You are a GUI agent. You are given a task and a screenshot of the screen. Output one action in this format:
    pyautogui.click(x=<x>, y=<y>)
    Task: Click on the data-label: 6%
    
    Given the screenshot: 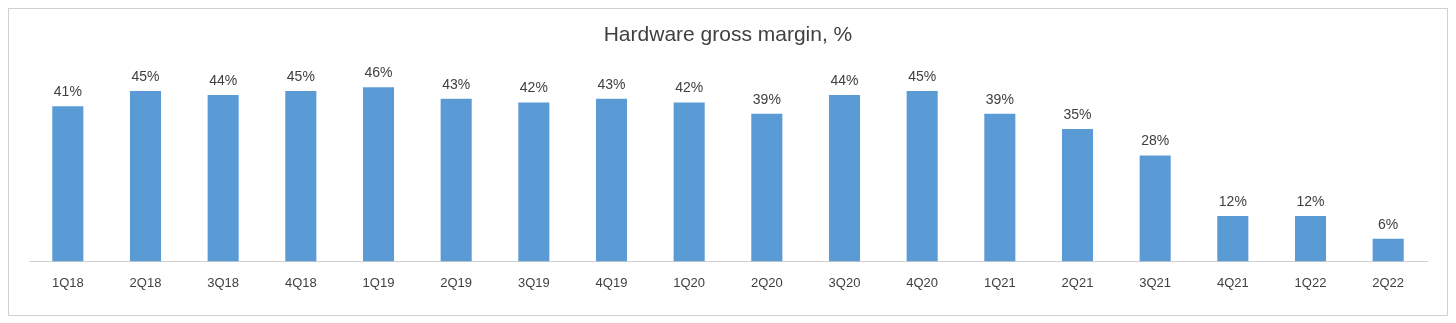 What is the action you would take?
    pyautogui.click(x=1388, y=223)
    